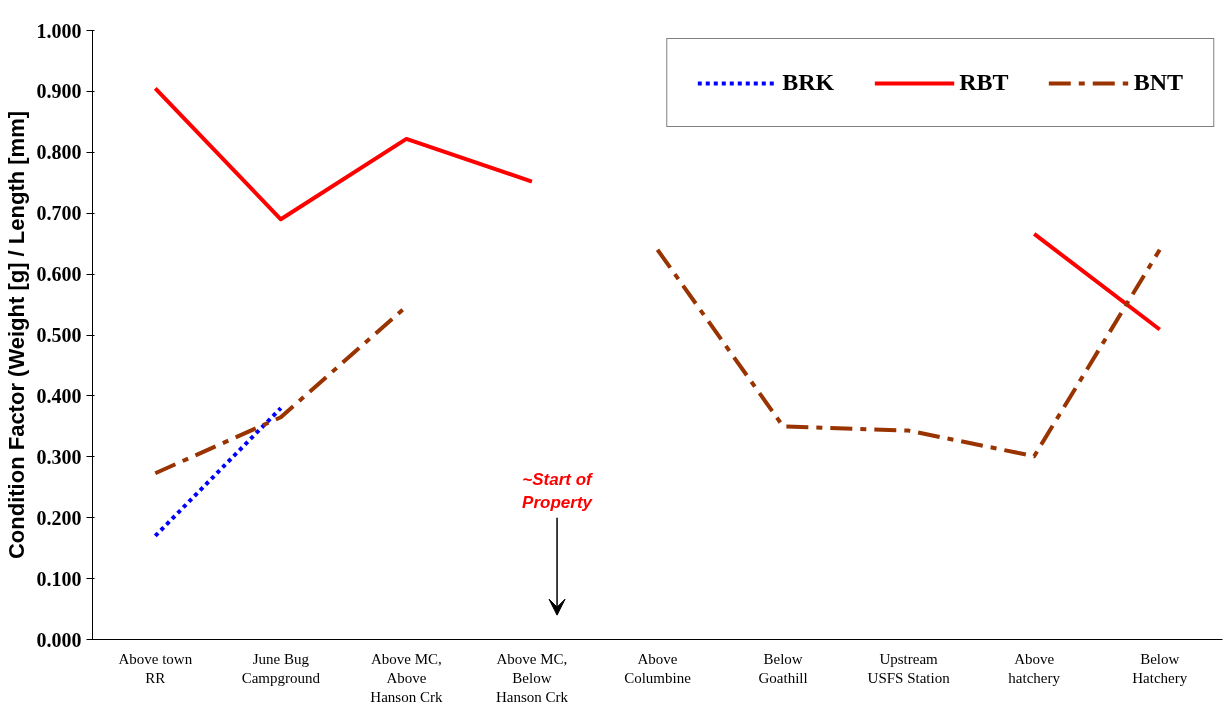  Describe the element at coordinates (1034, 668) in the screenshot. I see `x-tick-label: Above hatchery` at that location.